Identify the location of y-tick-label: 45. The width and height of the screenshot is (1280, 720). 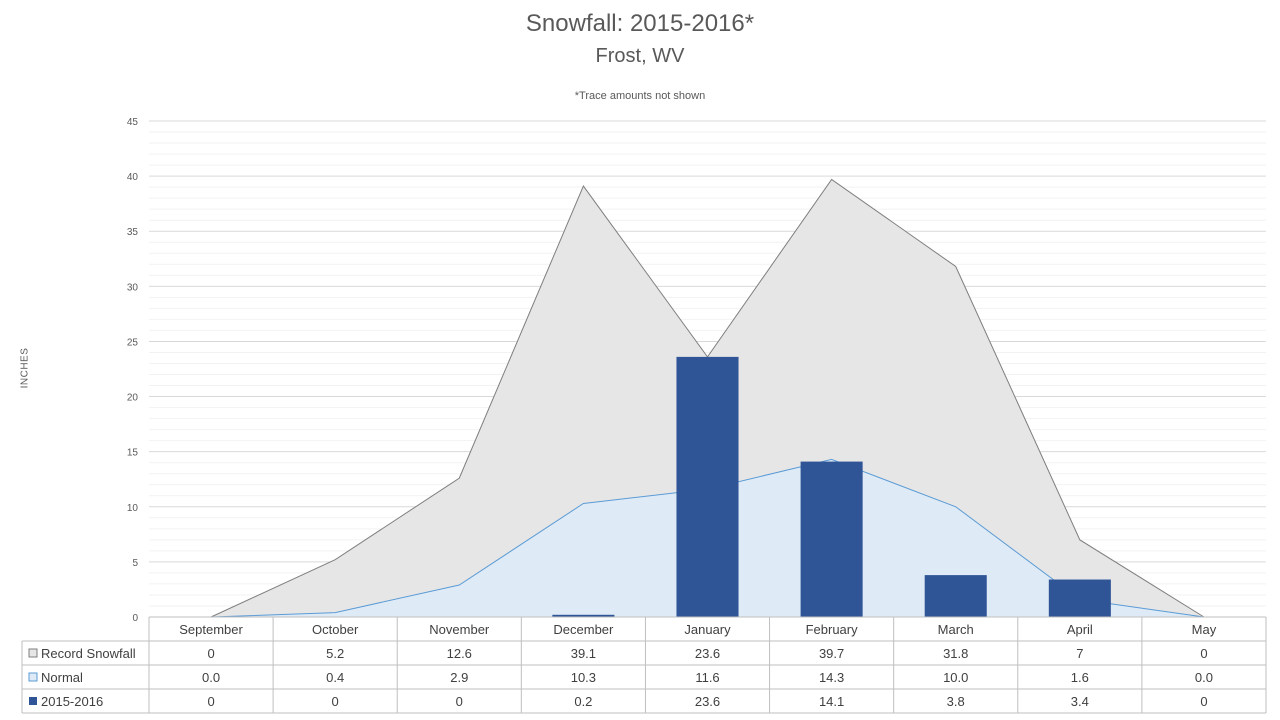
(133, 122).